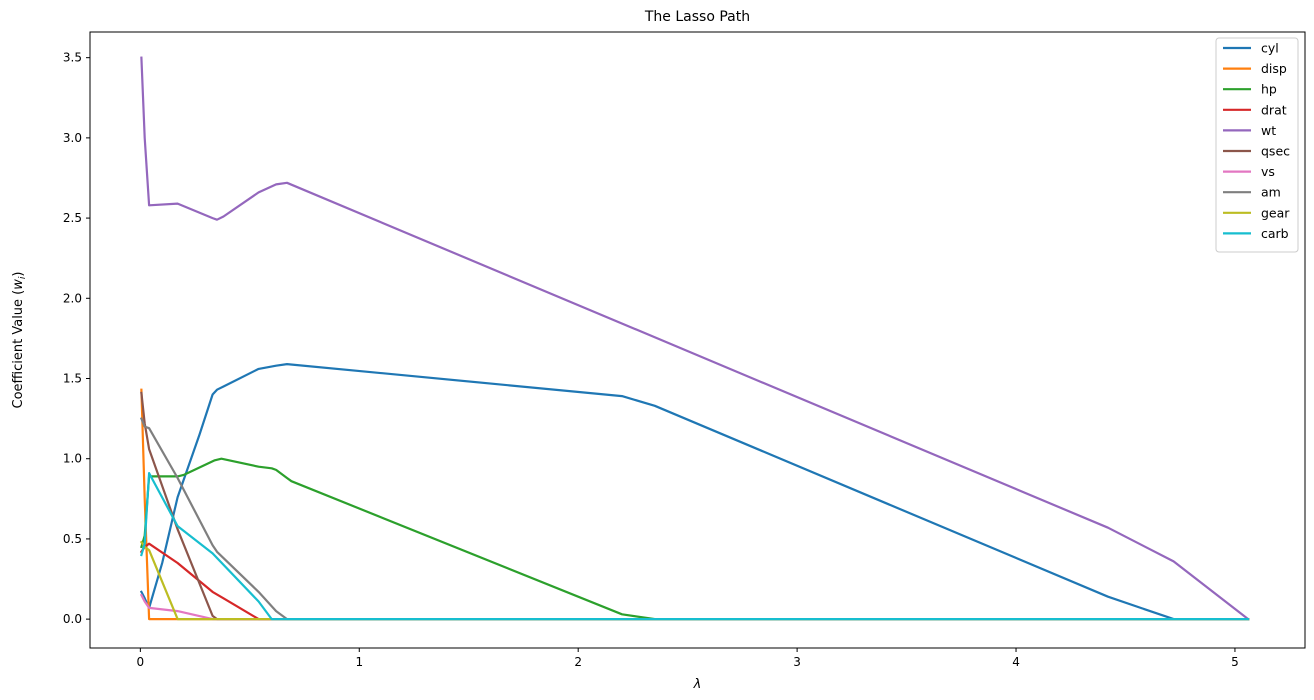 The image size is (1314, 700). What do you see at coordinates (72, 539) in the screenshot?
I see `y-tick-label: 0.5` at bounding box center [72, 539].